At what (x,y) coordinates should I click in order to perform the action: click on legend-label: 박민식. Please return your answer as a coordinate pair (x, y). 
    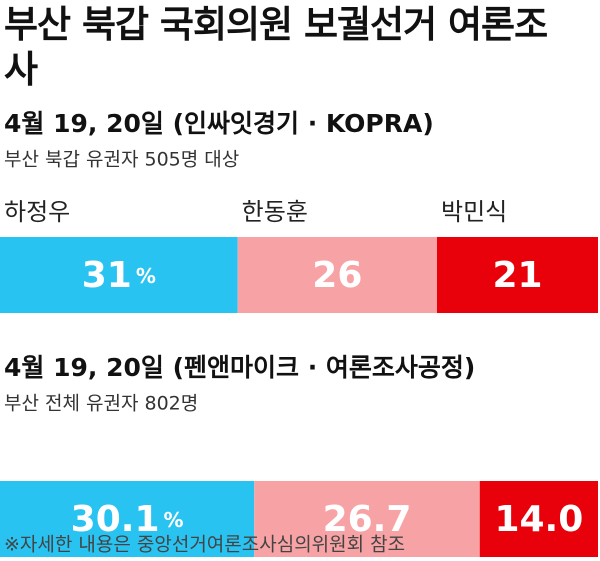
    Looking at the image, I should click on (474, 212).